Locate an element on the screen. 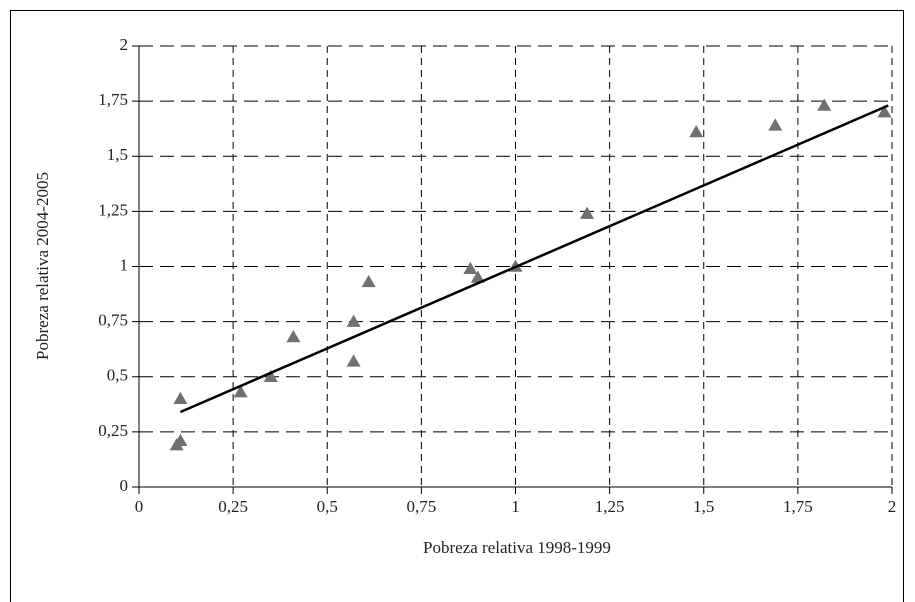  y-axis-label: Pobreza relativa 2004-2005 is located at coordinates (42, 266).